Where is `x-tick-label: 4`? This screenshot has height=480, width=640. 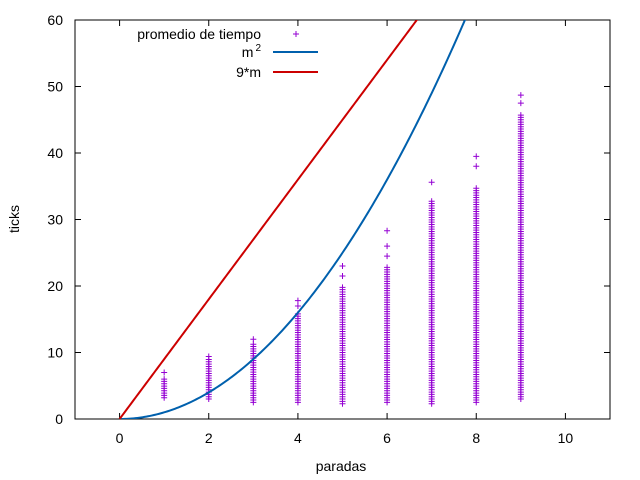 x-tick-label: 4 is located at coordinates (298, 438).